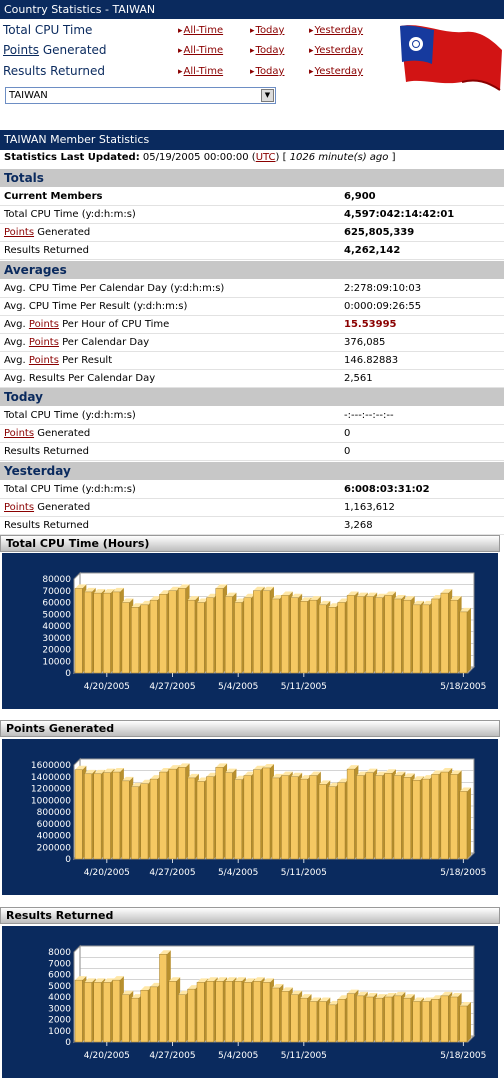 This screenshot has width=504, height=1081. Describe the element at coordinates (252, 233) in the screenshot. I see `table-row: Points Generated 625,805,339` at that location.